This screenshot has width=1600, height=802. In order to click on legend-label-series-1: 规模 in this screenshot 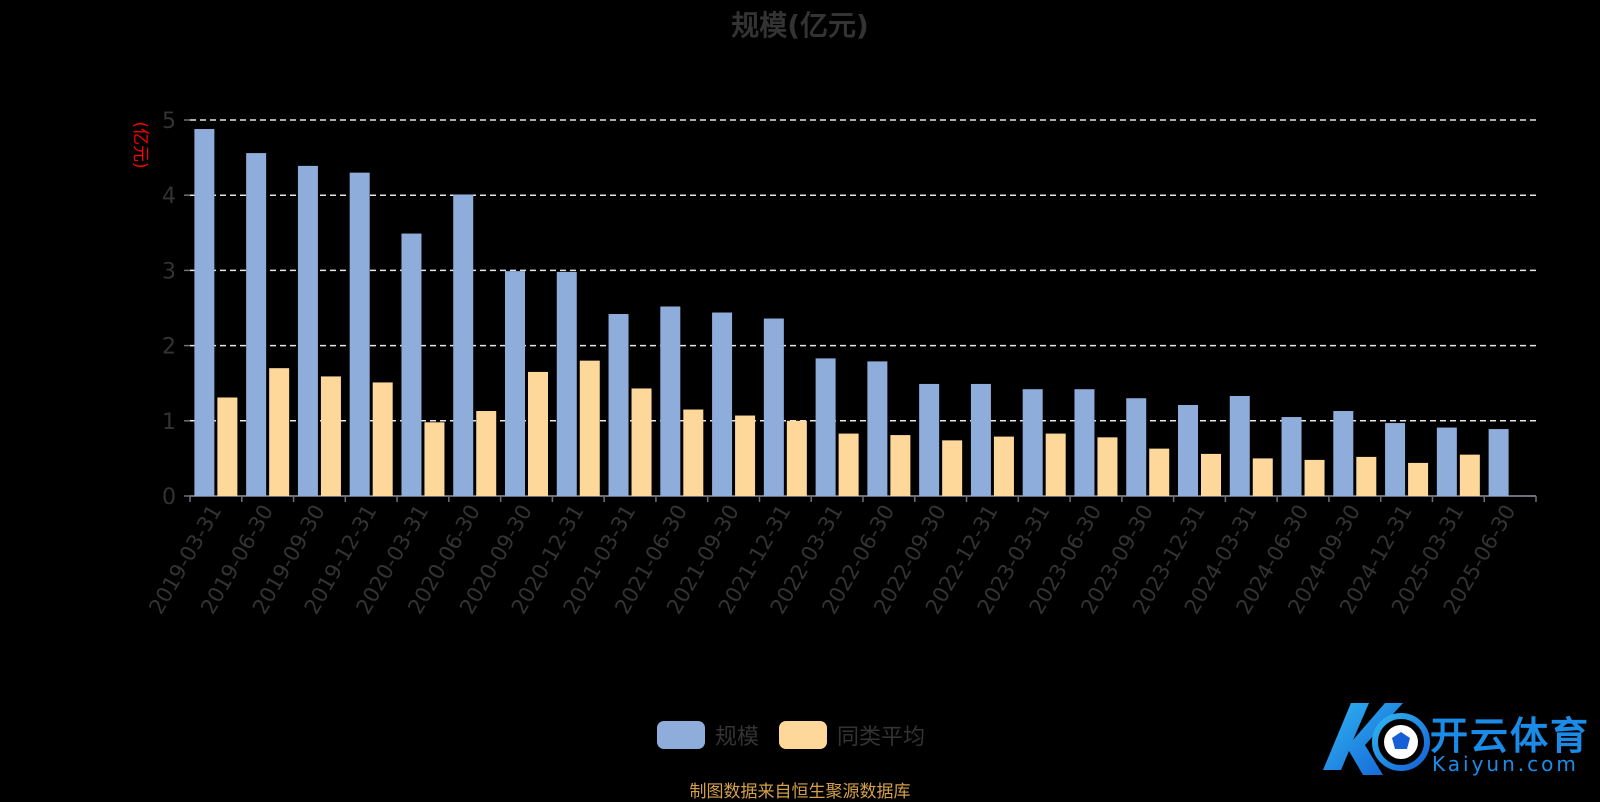, I will do `click(737, 737)`.